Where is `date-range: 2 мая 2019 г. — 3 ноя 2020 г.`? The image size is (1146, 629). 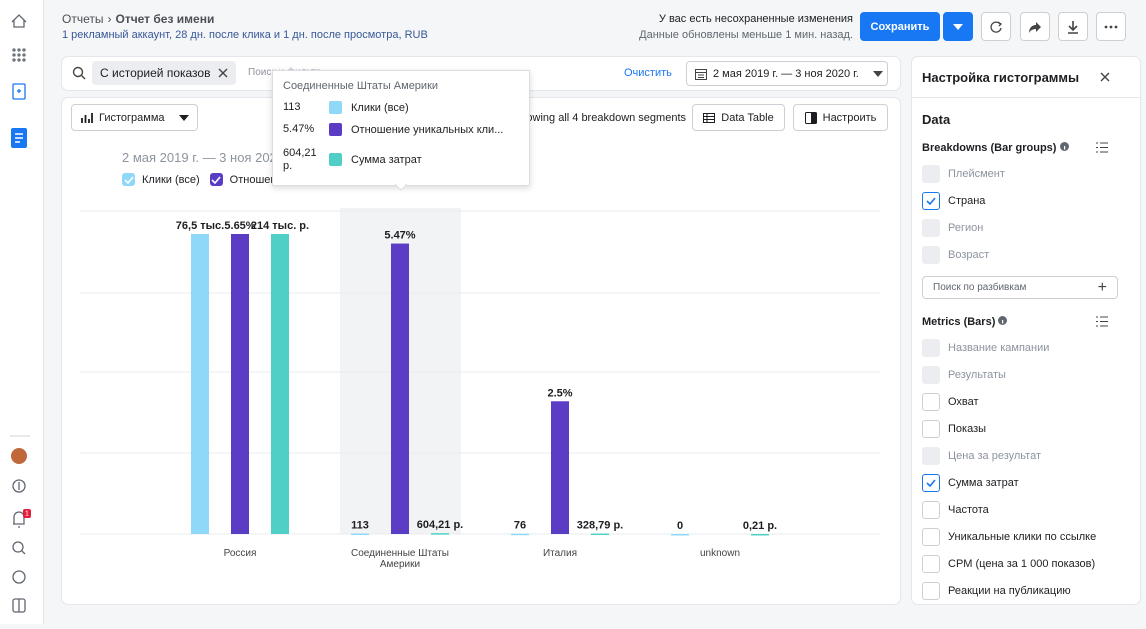
date-range: 2 мая 2019 г. — 3 ноя 2020 г. is located at coordinates (786, 73).